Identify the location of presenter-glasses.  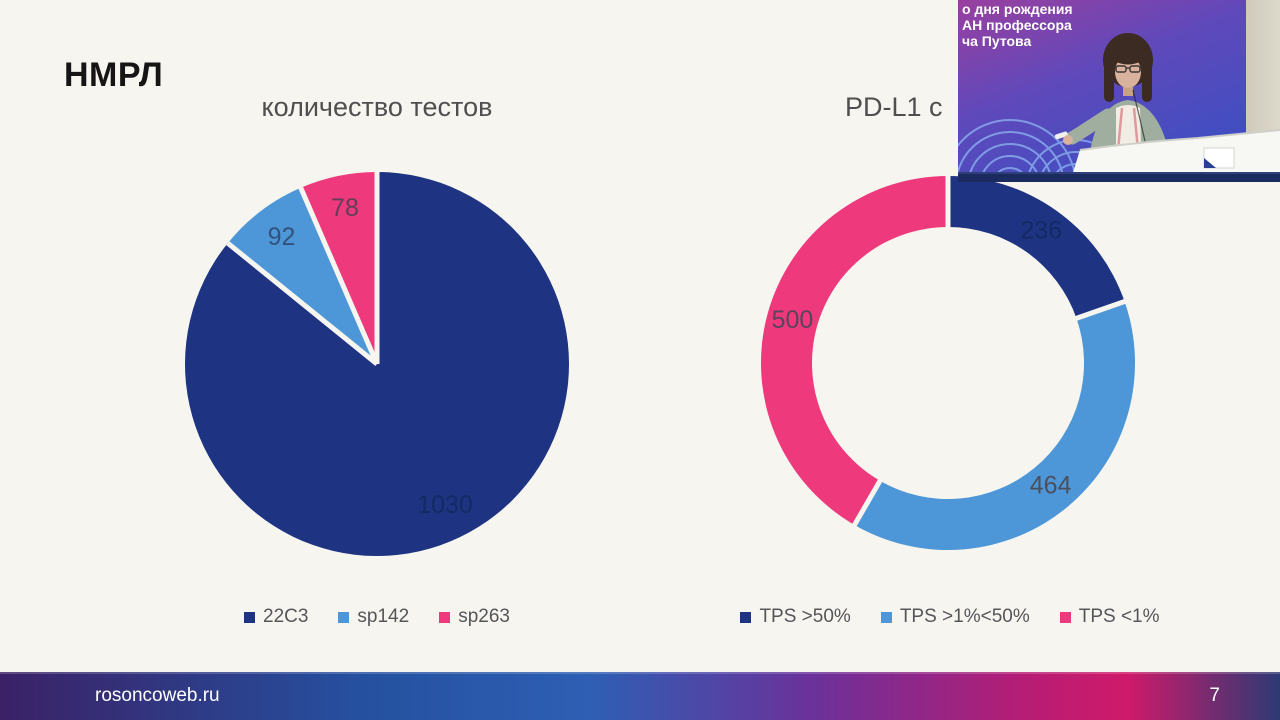
(1128, 69).